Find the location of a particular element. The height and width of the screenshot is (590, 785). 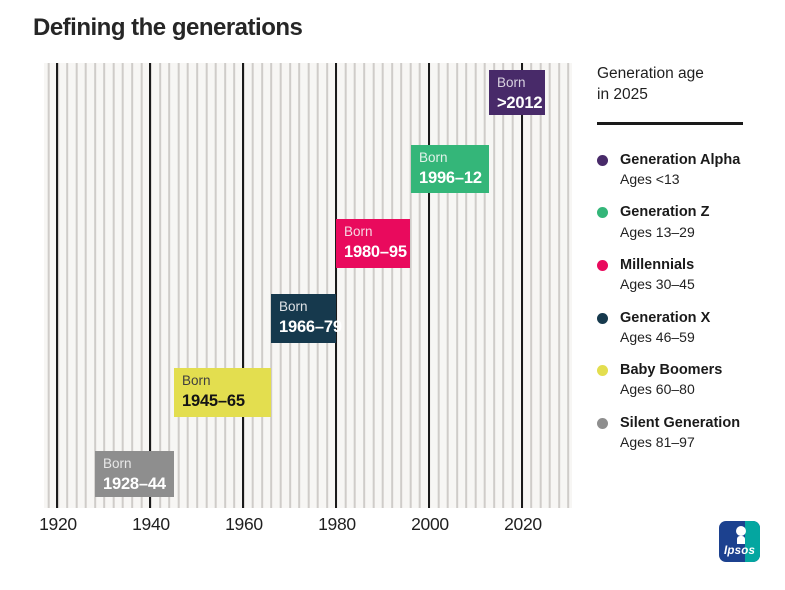

ipsos-logo-face-icon is located at coordinates (741, 531).